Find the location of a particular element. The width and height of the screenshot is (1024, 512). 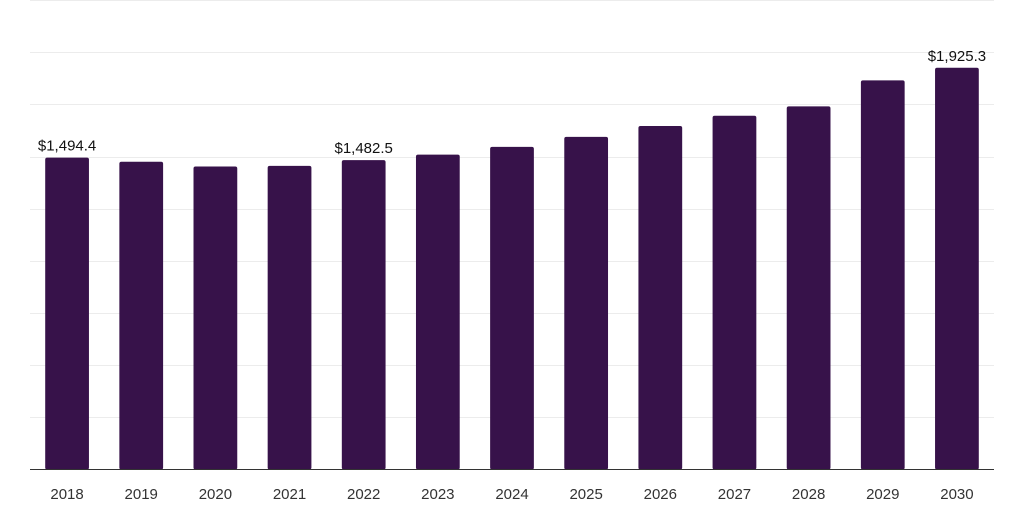

x-tick-label: 2027 is located at coordinates (734, 494).